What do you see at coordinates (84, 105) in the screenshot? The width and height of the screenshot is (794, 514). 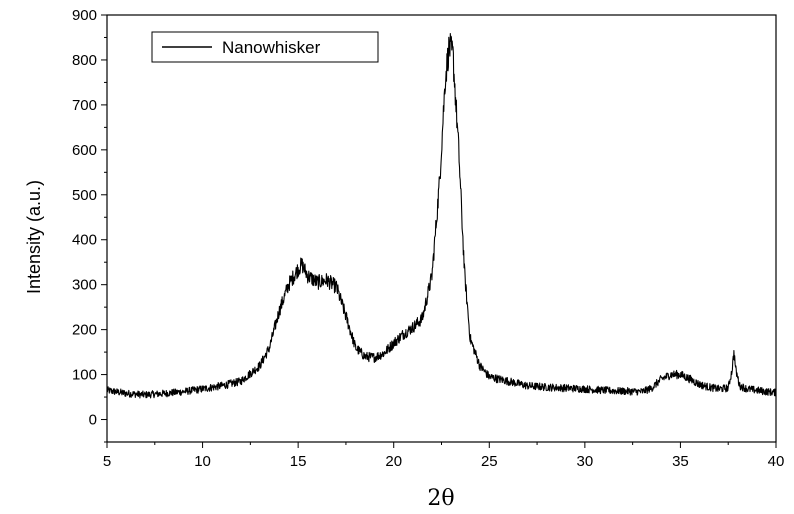 I see `y-tick-label: 700` at bounding box center [84, 105].